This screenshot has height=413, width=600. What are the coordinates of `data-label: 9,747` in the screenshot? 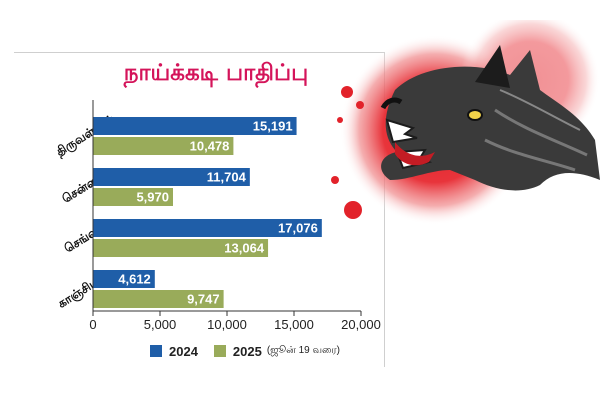 It's located at (203, 298).